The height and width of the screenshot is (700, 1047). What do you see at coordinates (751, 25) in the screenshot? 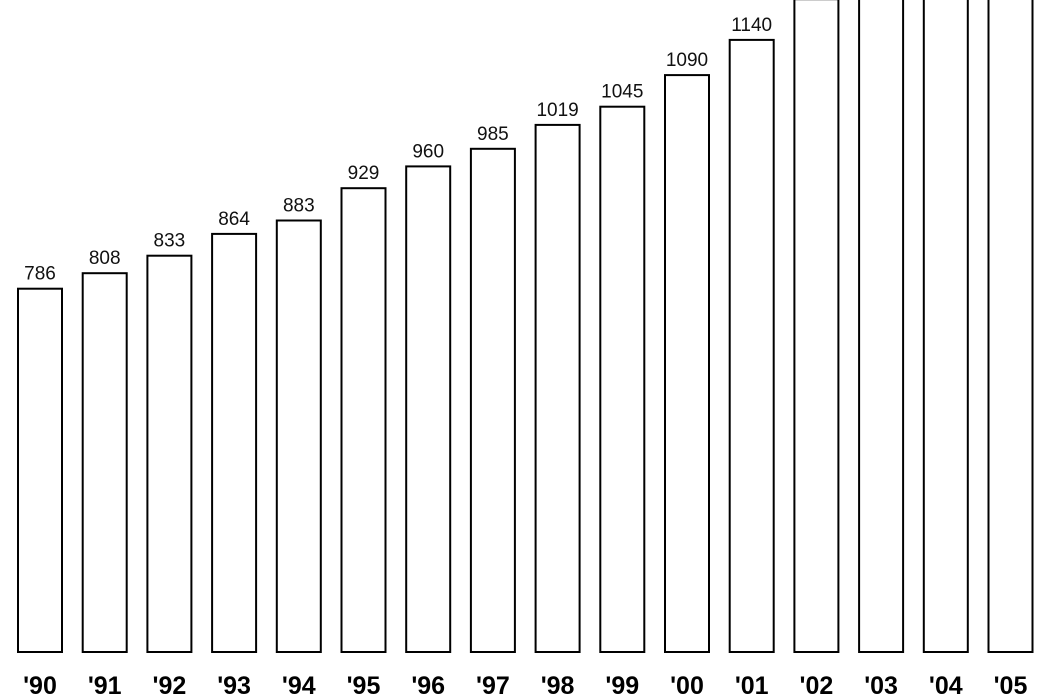
I see `value-label-11: 1140` at bounding box center [751, 25].